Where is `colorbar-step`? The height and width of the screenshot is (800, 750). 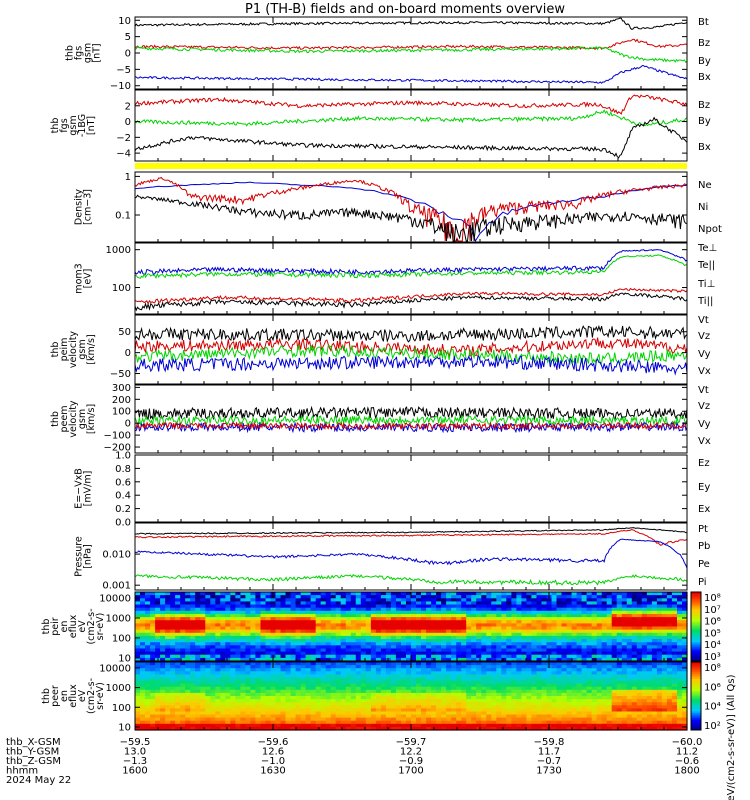 colorbar-step is located at coordinates (696, 596).